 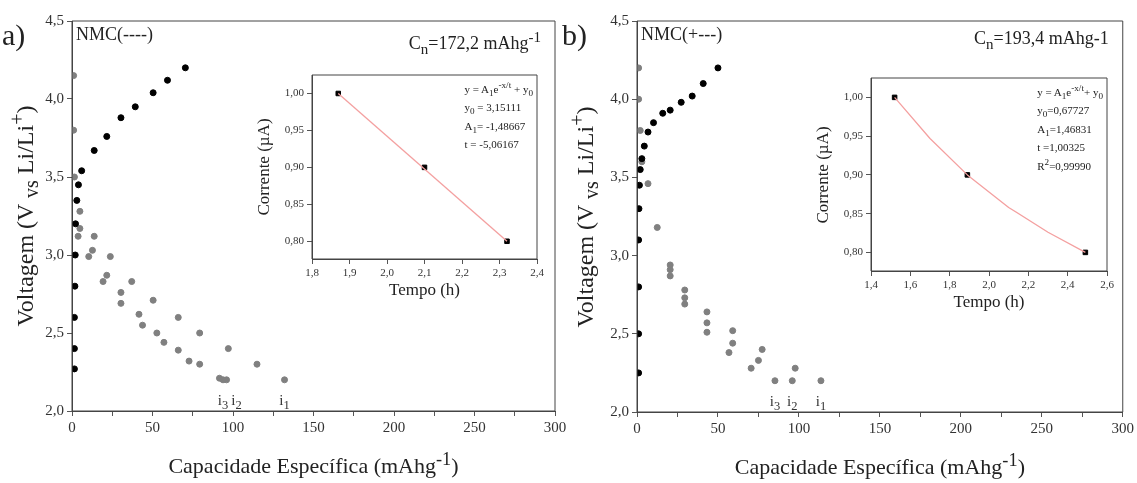 What do you see at coordinates (853, 212) in the screenshot?
I see `y-tick-label: 0,85` at bounding box center [853, 212].